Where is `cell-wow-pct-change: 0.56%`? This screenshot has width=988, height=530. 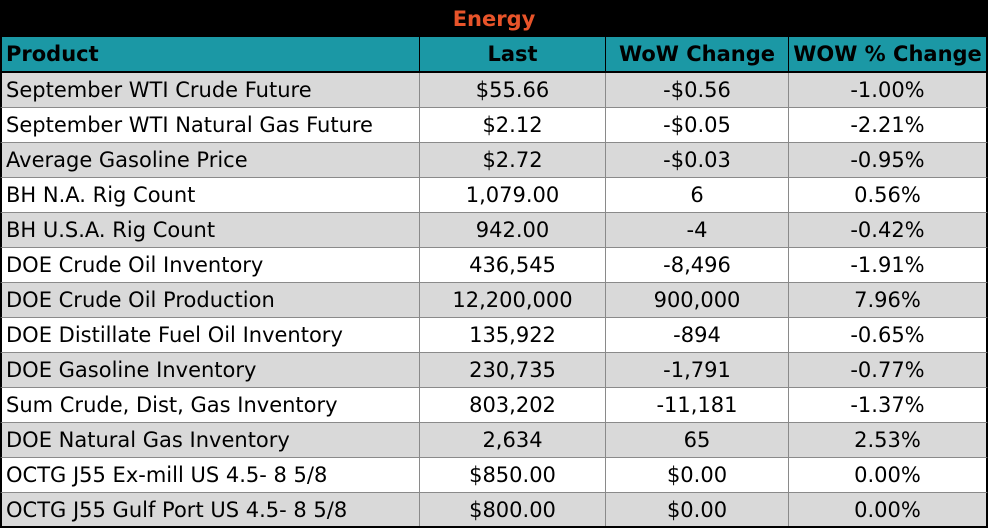 cell-wow-pct-change: 0.56% is located at coordinates (887, 195).